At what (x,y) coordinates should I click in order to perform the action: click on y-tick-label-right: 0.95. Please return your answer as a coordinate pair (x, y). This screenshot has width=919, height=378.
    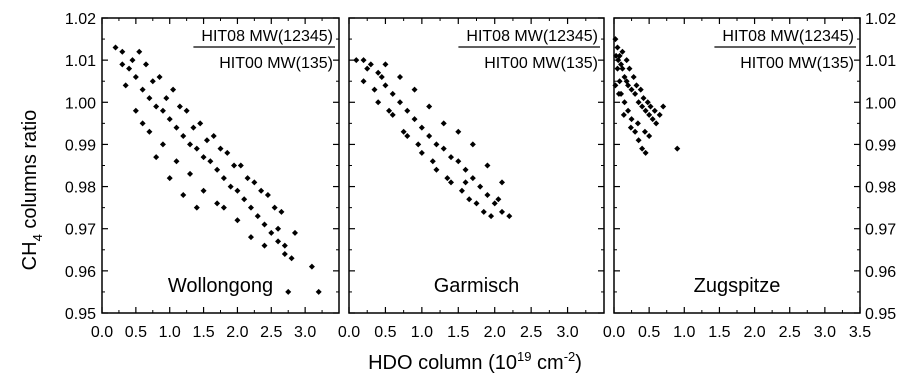
    Looking at the image, I should click on (880, 314).